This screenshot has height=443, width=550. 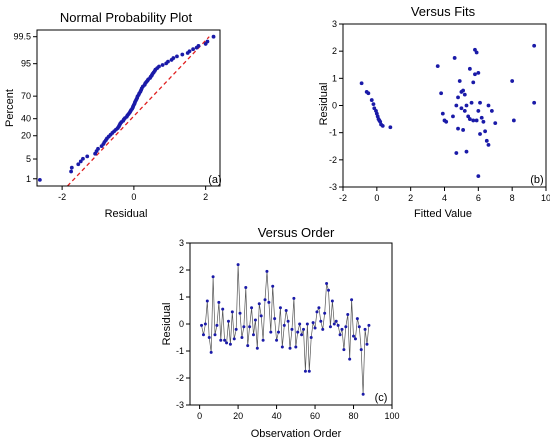 I want to click on panel-c-label: (c), so click(x=381, y=398).